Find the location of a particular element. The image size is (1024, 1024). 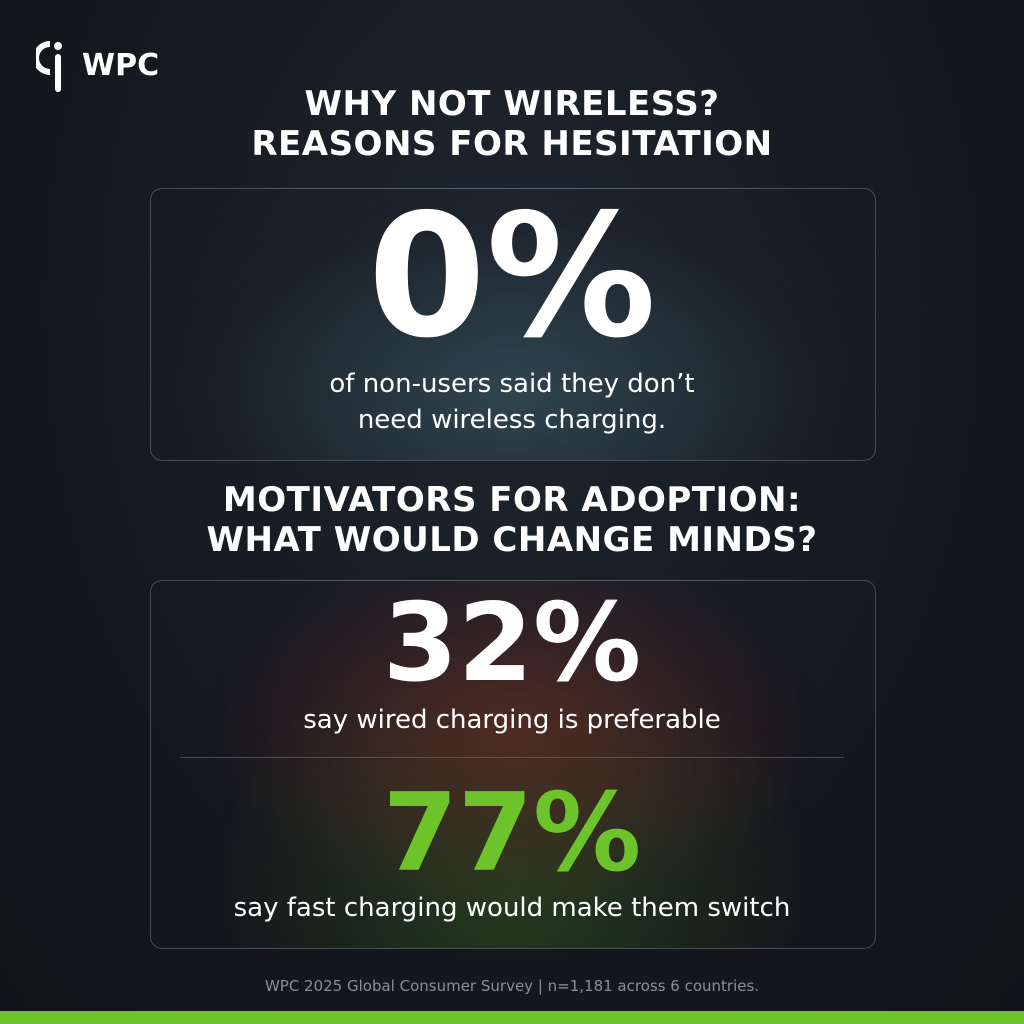

title-line: WHAT WOULD CHANGE MINDS? is located at coordinates (512, 540).